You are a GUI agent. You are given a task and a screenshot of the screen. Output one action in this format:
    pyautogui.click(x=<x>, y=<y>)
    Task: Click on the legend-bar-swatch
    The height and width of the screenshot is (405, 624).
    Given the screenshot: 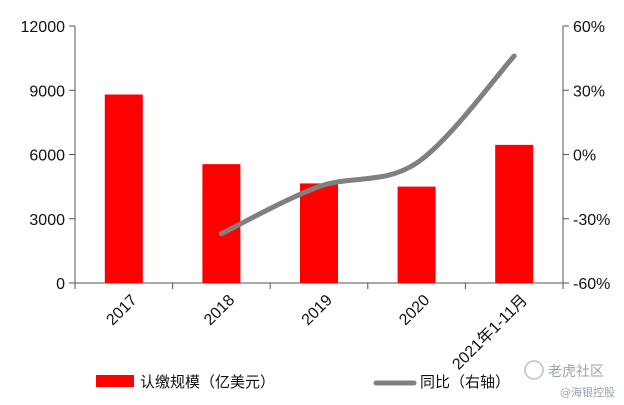 What is the action you would take?
    pyautogui.click(x=115, y=381)
    